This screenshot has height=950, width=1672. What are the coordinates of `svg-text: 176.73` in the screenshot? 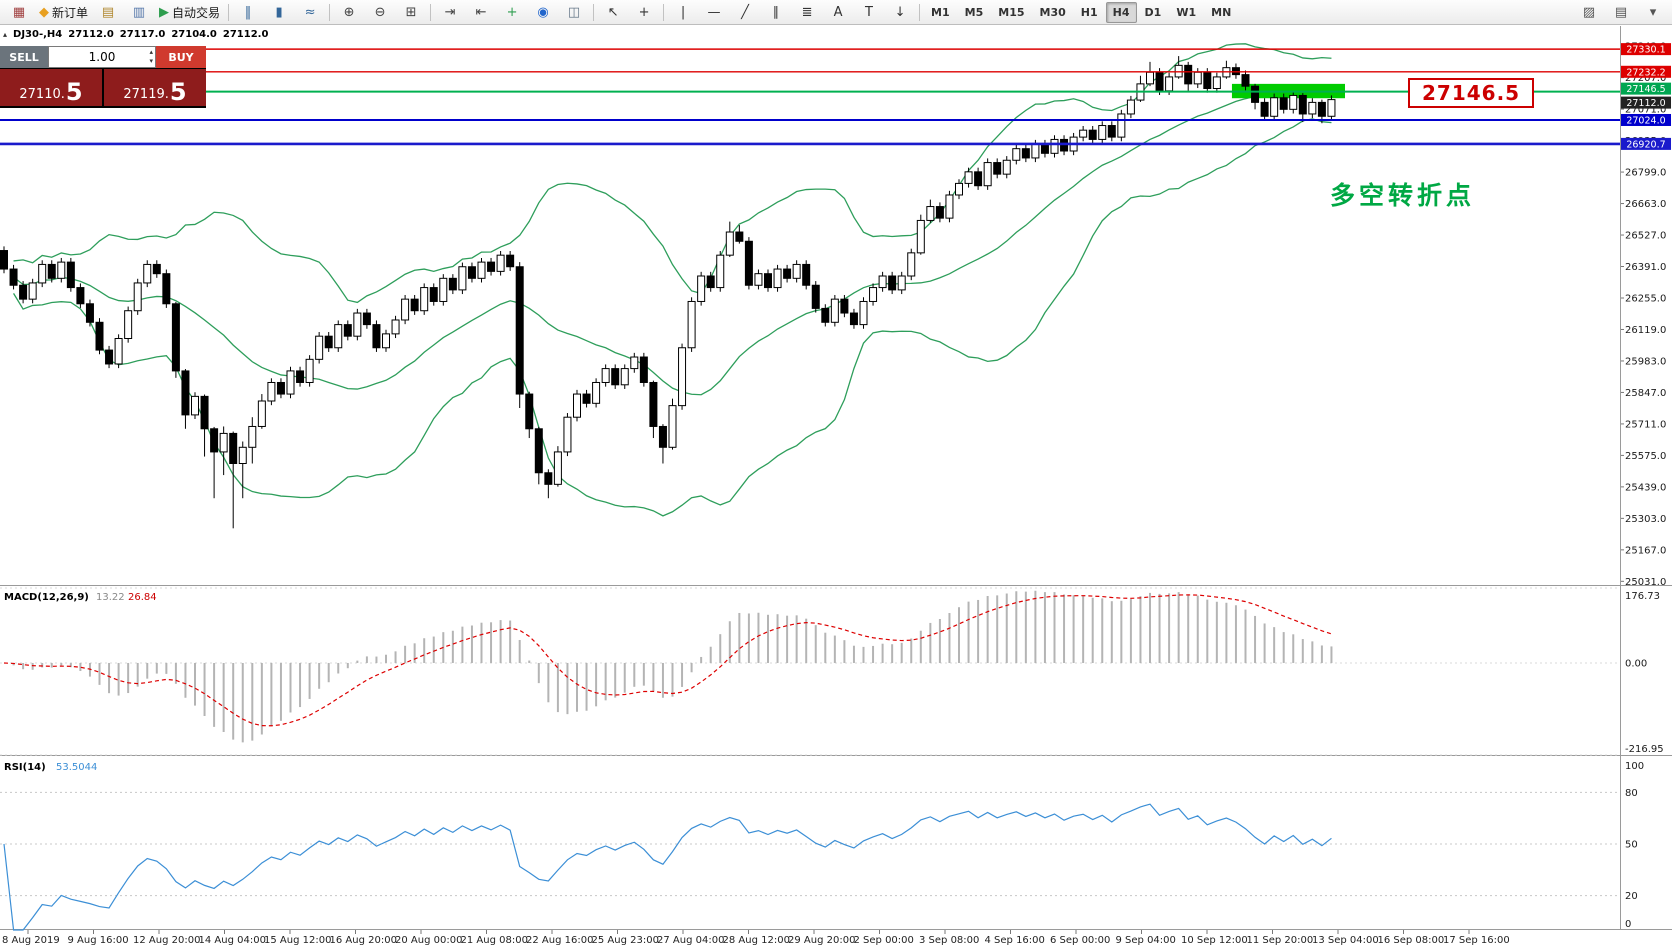 It's located at (1642, 596).